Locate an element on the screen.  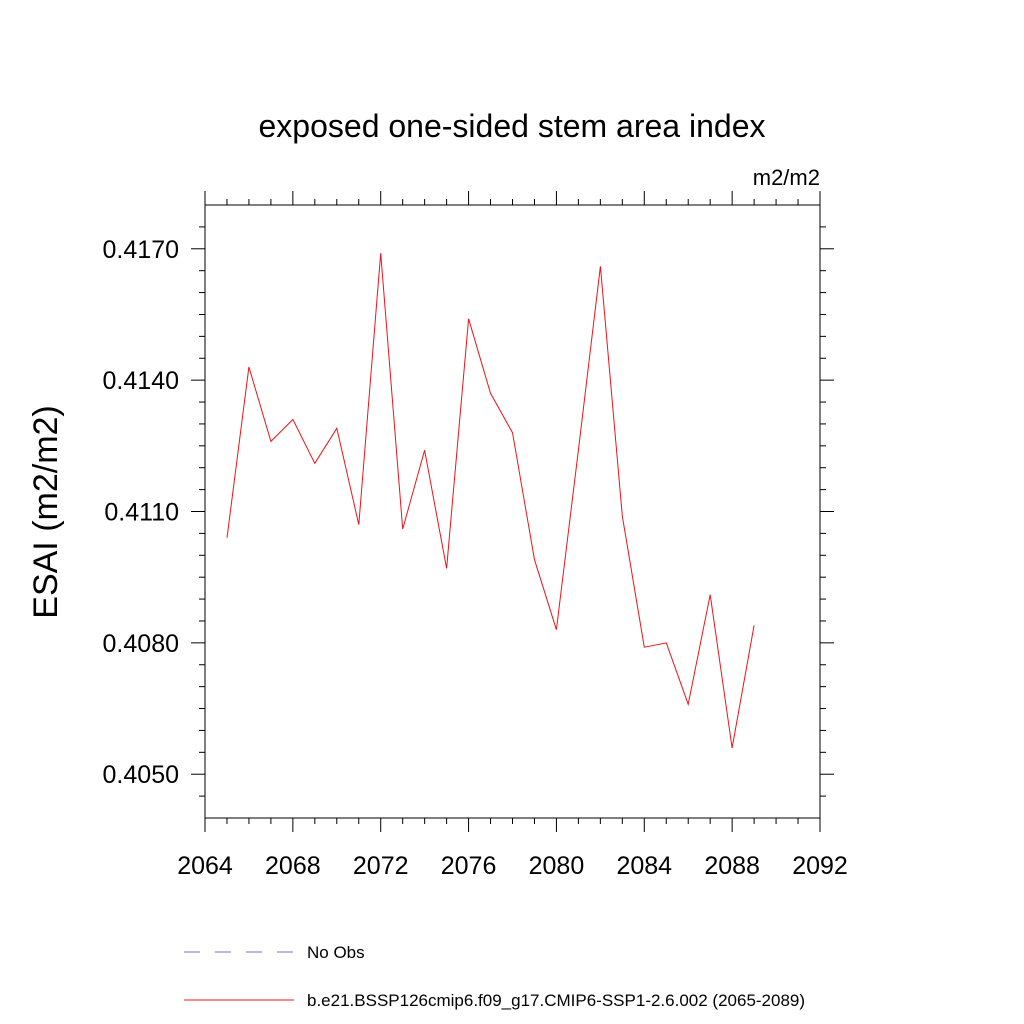
y-axis-label: ESAI (m2/m2) is located at coordinates (46, 511).